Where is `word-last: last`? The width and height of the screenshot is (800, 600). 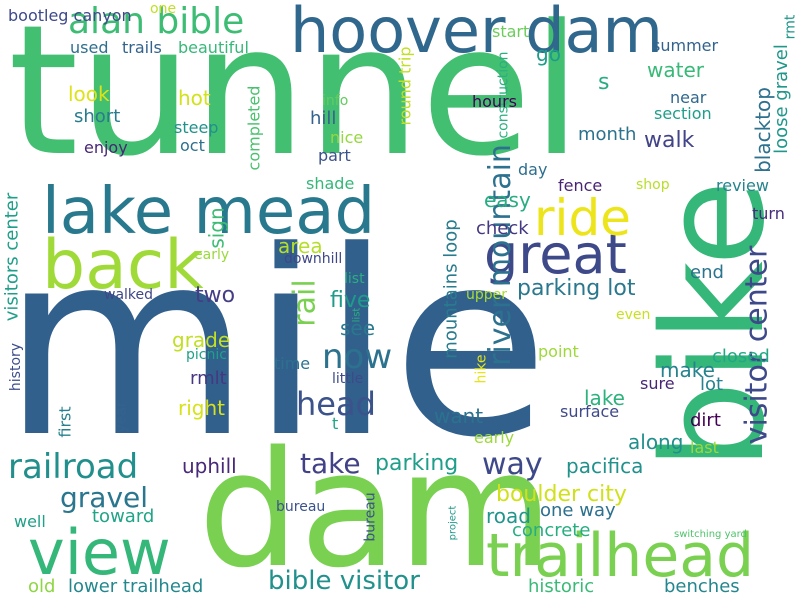 word-last: last is located at coordinates (704, 447).